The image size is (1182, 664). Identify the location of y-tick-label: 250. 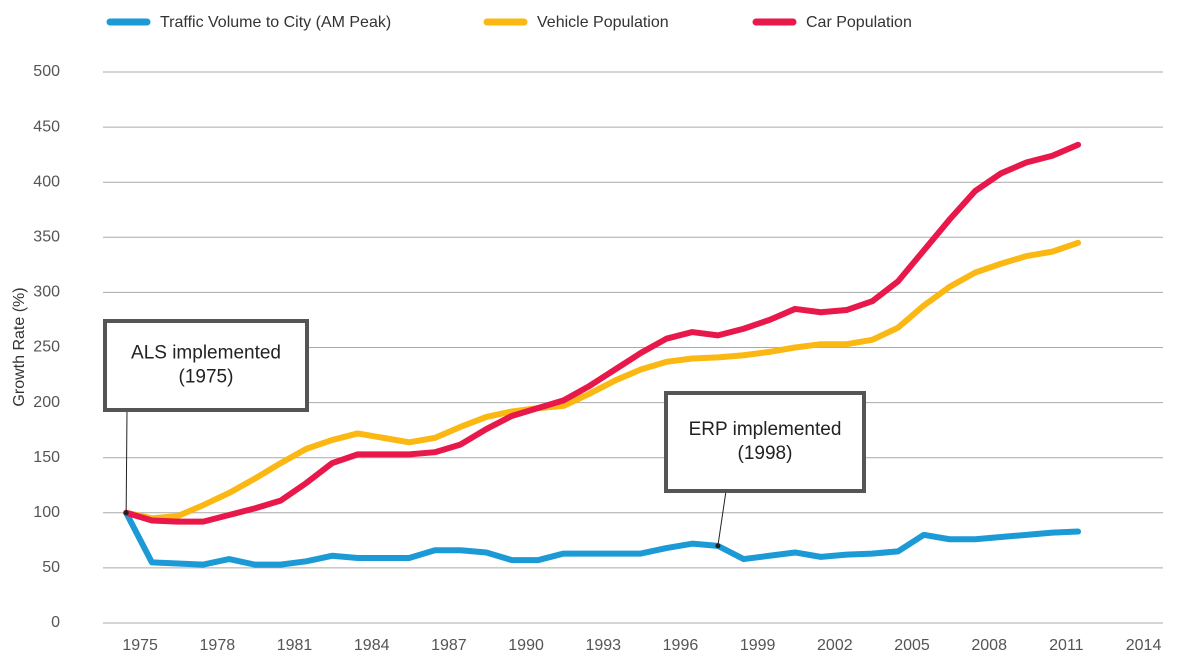
(46, 347).